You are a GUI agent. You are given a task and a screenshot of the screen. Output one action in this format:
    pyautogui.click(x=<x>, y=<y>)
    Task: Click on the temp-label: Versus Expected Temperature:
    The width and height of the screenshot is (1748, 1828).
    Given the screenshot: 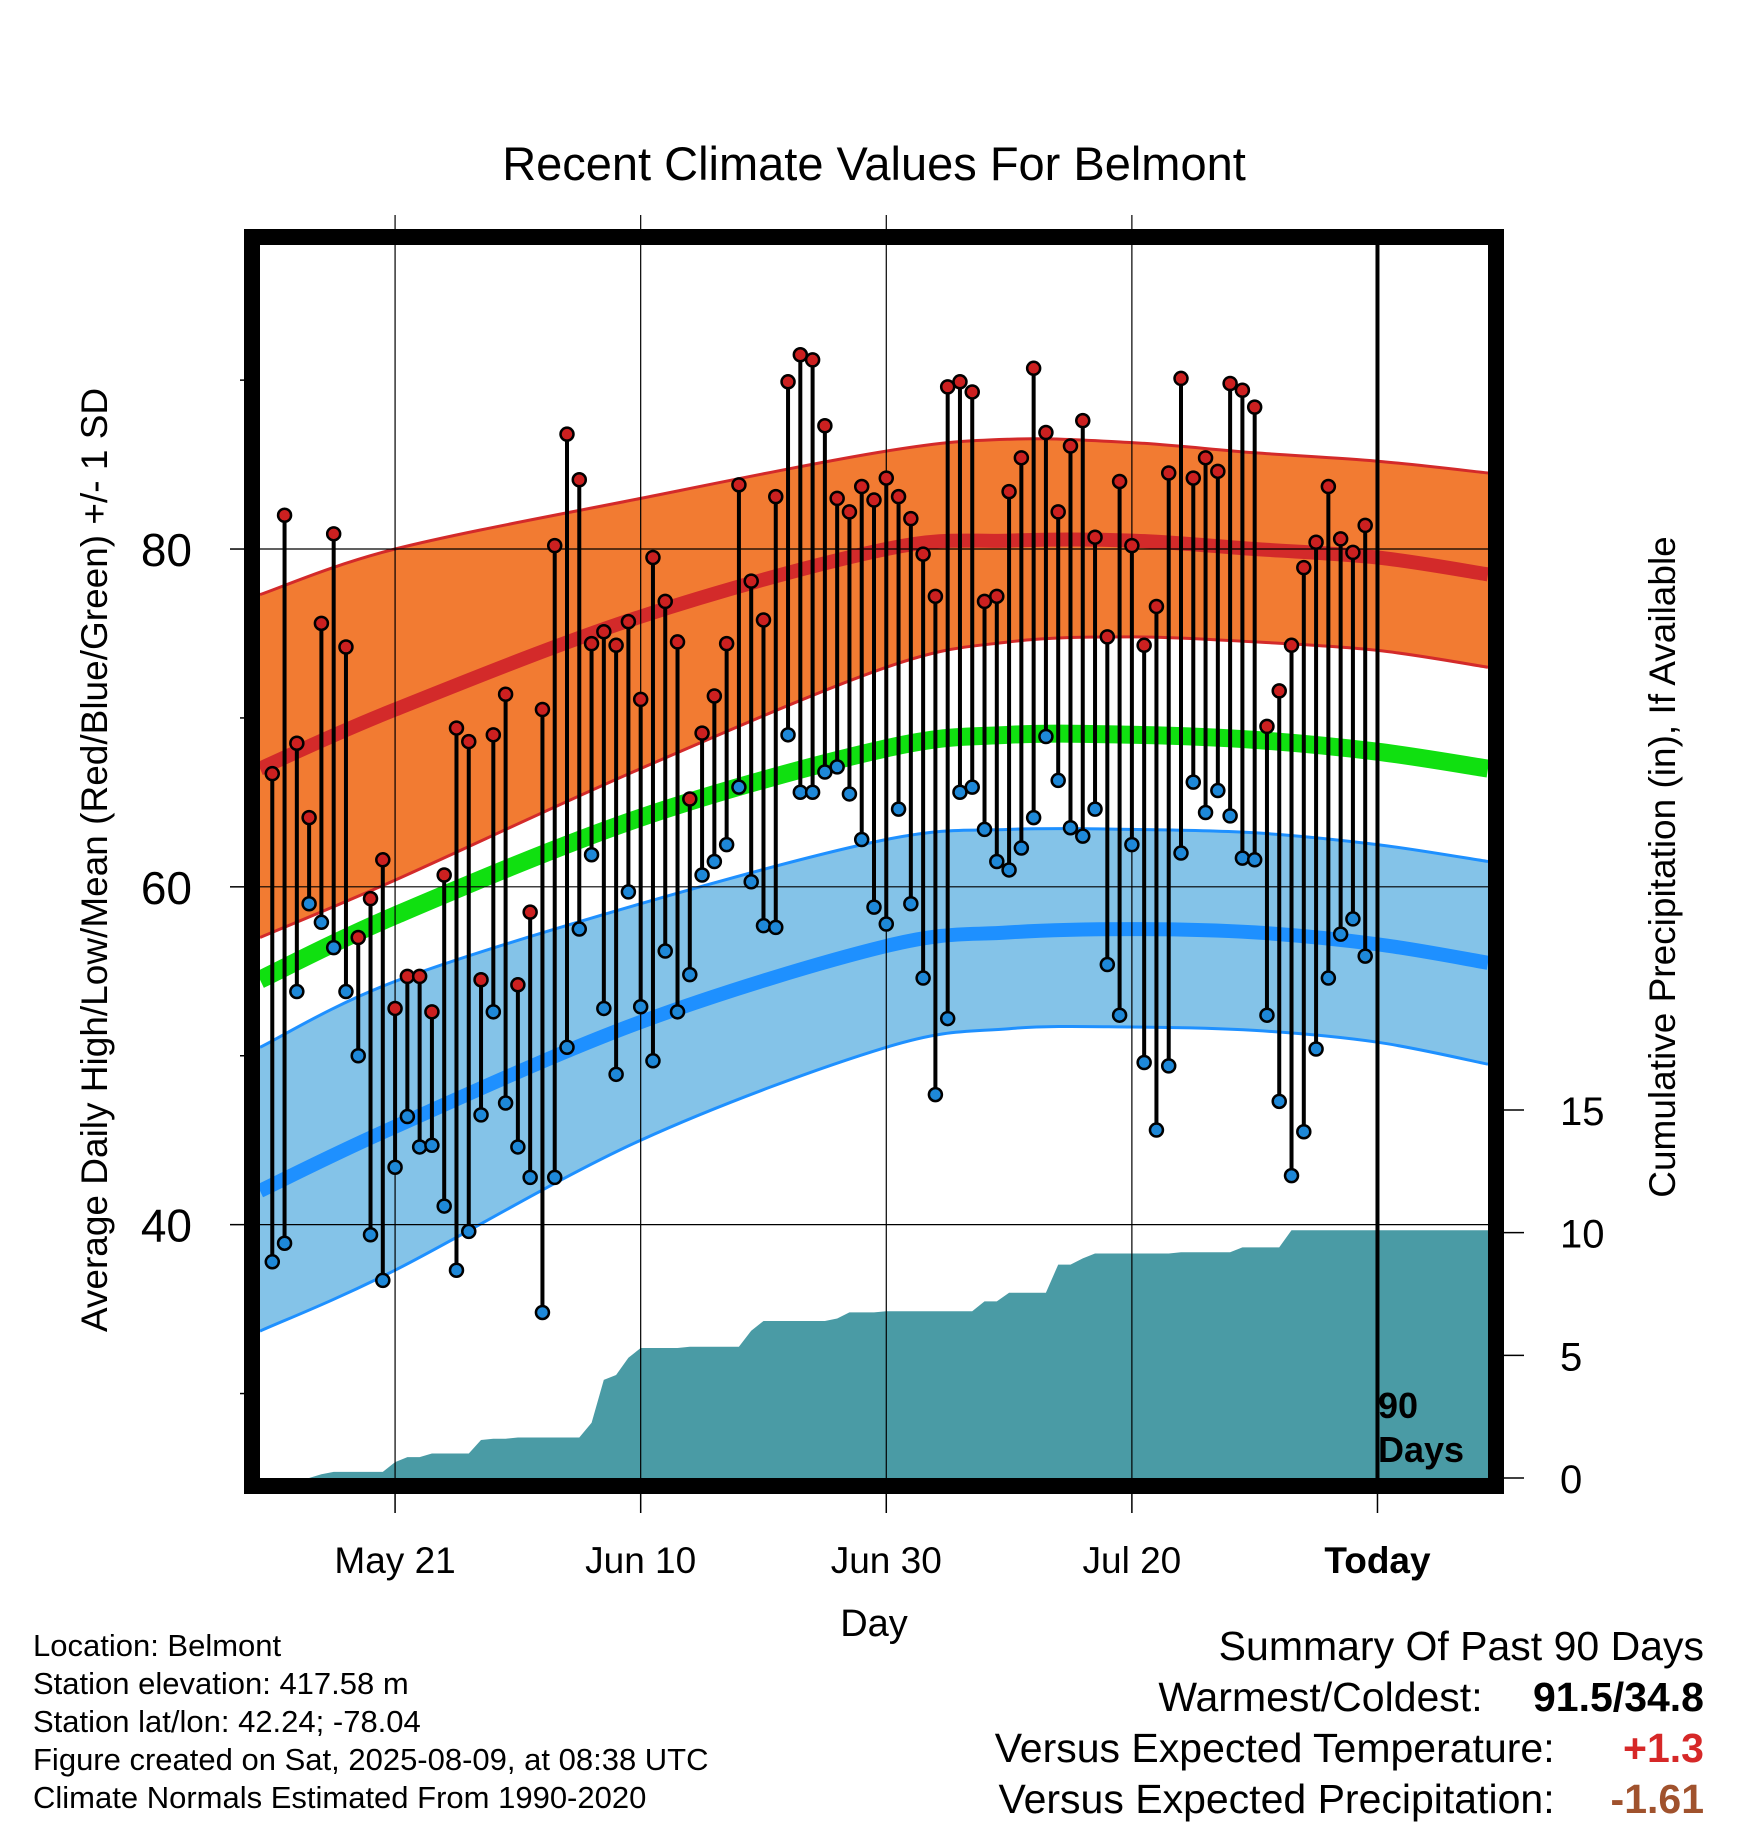 What is the action you would take?
    pyautogui.click(x=1274, y=1748)
    